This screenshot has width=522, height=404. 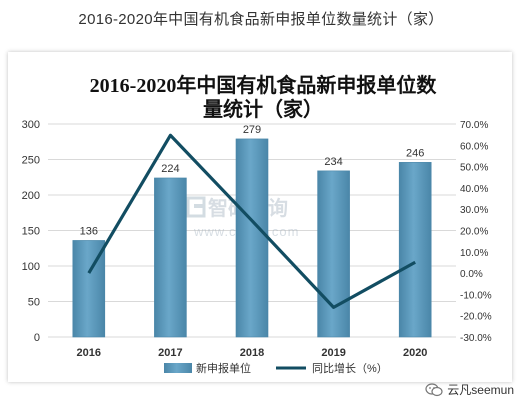 What do you see at coordinates (31, 161) in the screenshot?
I see `left-tick-label: 250` at bounding box center [31, 161].